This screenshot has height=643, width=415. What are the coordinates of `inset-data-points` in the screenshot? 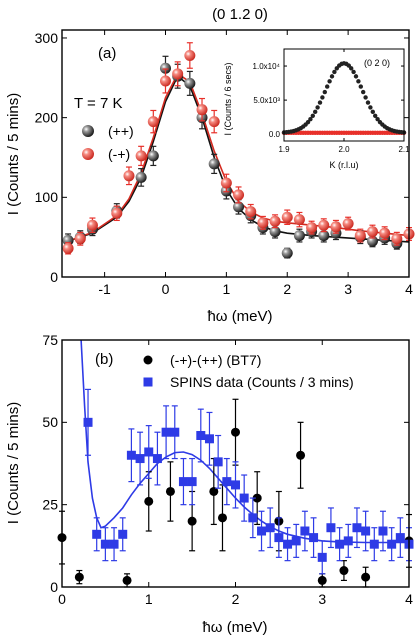 It's located at (344, 98).